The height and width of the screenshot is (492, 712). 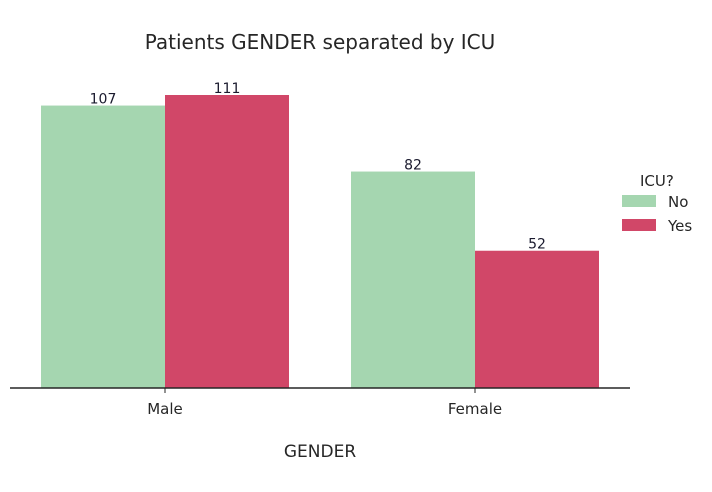 I want to click on data-label-male-no: 107, so click(x=103, y=100).